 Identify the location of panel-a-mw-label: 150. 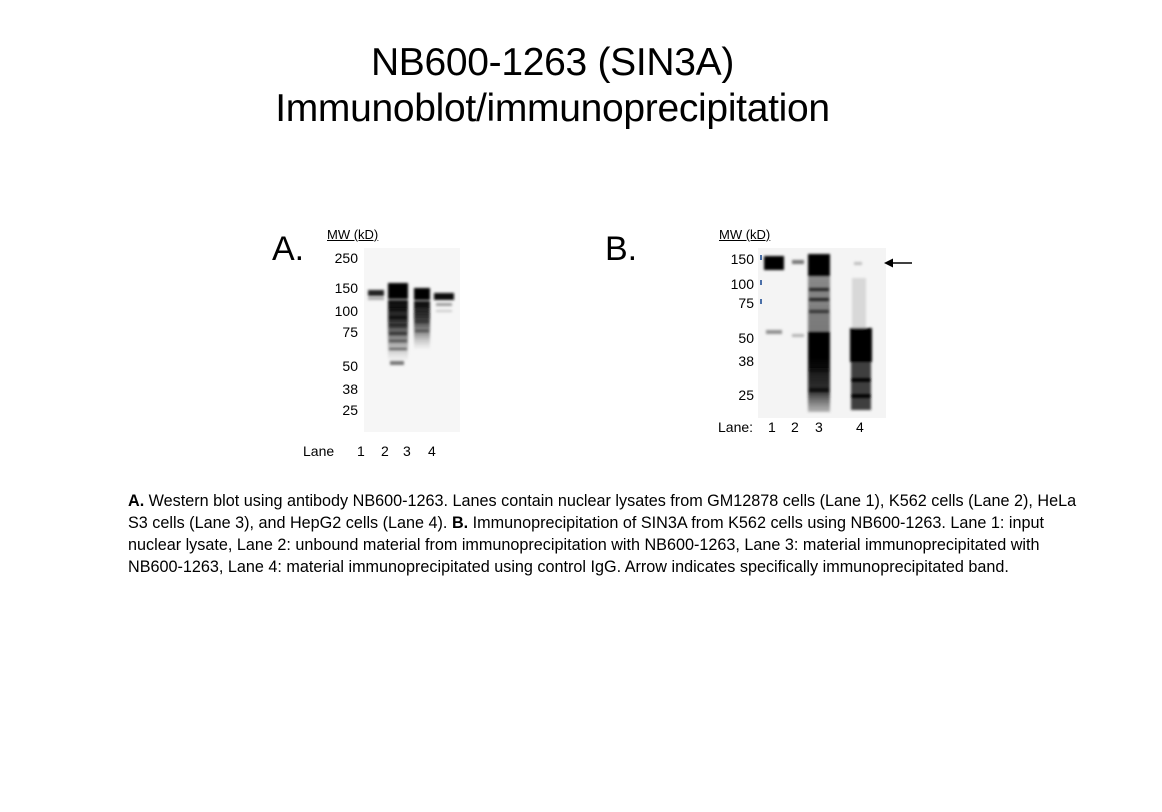
(346, 288).